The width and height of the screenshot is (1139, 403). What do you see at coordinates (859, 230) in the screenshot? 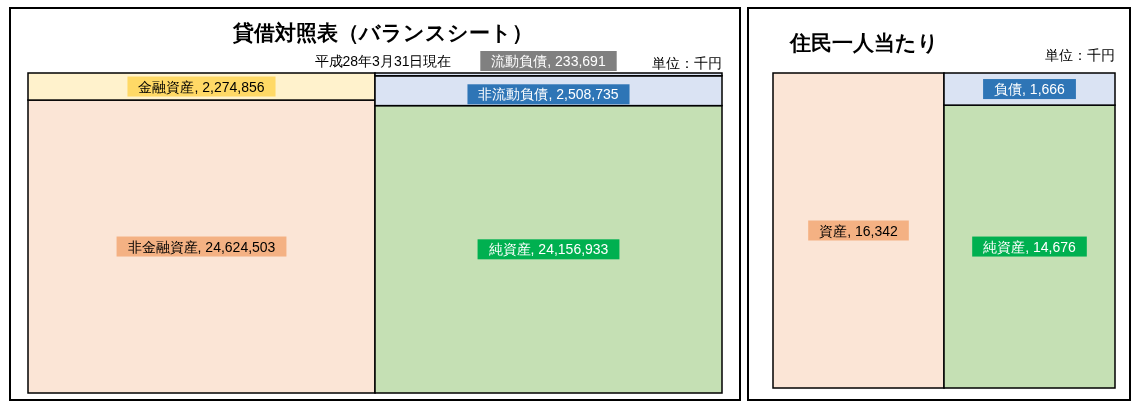
I see `data-label: 資産, 16,342` at bounding box center [859, 230].